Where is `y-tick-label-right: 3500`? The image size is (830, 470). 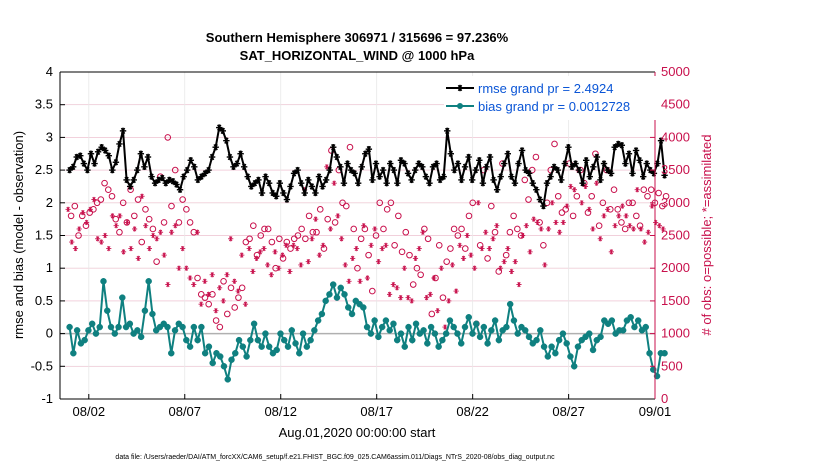 y-tick-label-right: 3500 is located at coordinates (675, 169).